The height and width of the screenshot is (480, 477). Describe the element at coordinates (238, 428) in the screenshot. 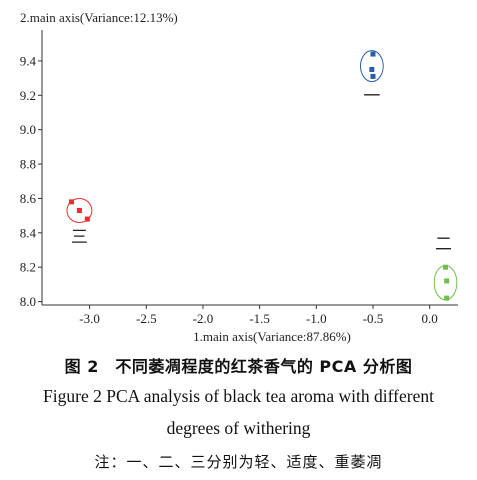

I see `figure-caption-english-line2: degrees of withering` at that location.